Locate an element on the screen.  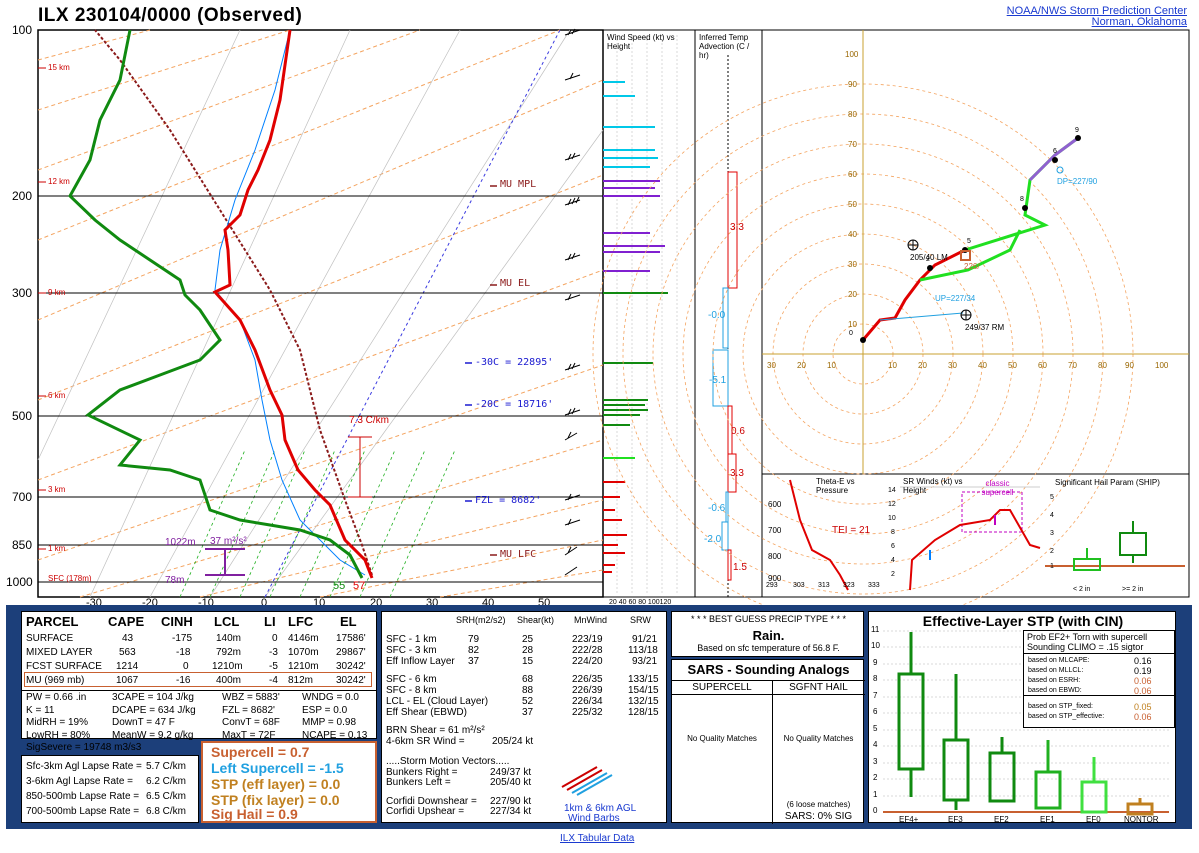
barb-caption-1: 1km & 6km AGL is located at coordinates (600, 808).